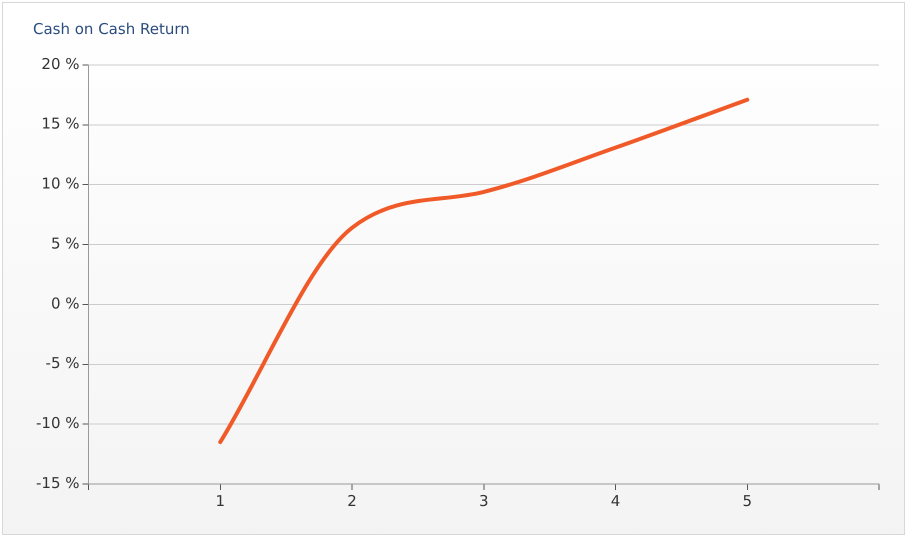 The height and width of the screenshot is (537, 907). Describe the element at coordinates (60, 123) in the screenshot. I see `y-tick-label: 15 %` at that location.